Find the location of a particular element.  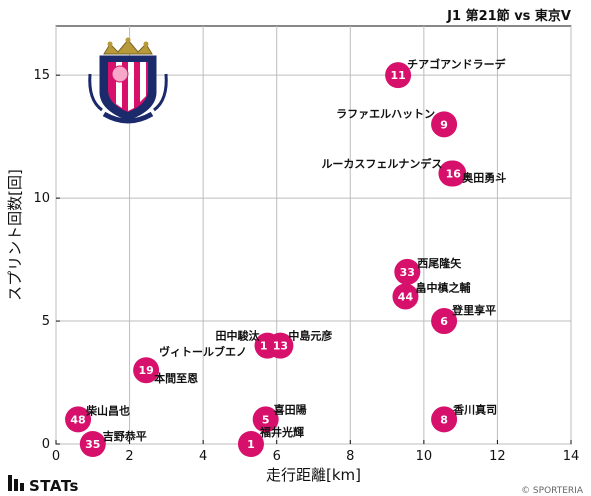

data-point-label: 畠中槙之輔 is located at coordinates (442, 287).